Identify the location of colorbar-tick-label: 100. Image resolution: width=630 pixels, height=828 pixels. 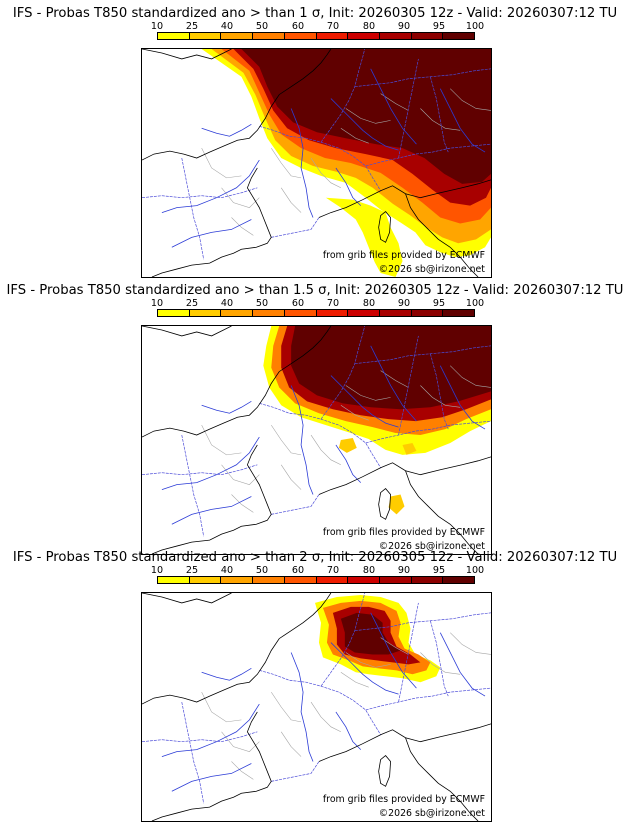
(475, 303).